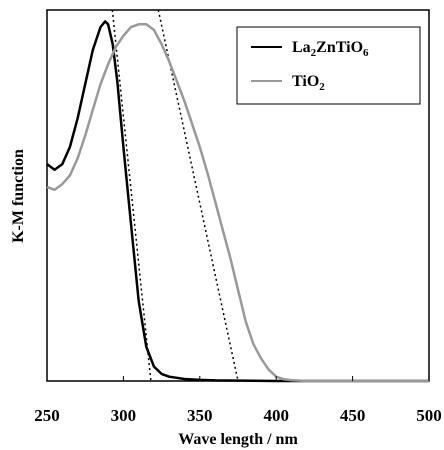 This screenshot has width=444, height=450. What do you see at coordinates (238, 400) in the screenshot?
I see `x-ticks: 250 300 350 400 450 500` at bounding box center [238, 400].